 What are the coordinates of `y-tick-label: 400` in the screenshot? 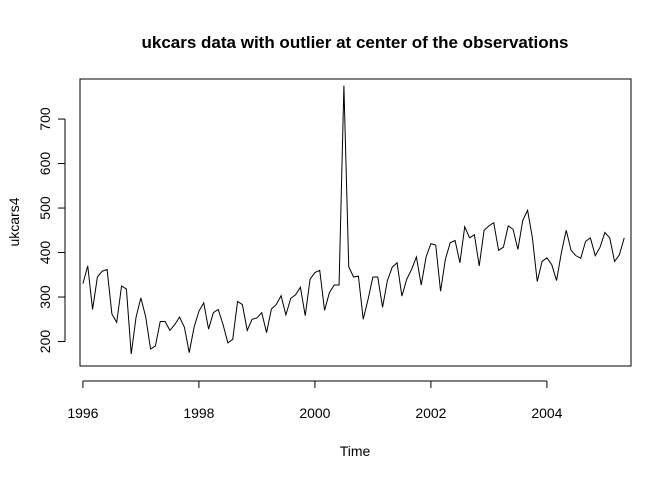 It's located at (45, 253).